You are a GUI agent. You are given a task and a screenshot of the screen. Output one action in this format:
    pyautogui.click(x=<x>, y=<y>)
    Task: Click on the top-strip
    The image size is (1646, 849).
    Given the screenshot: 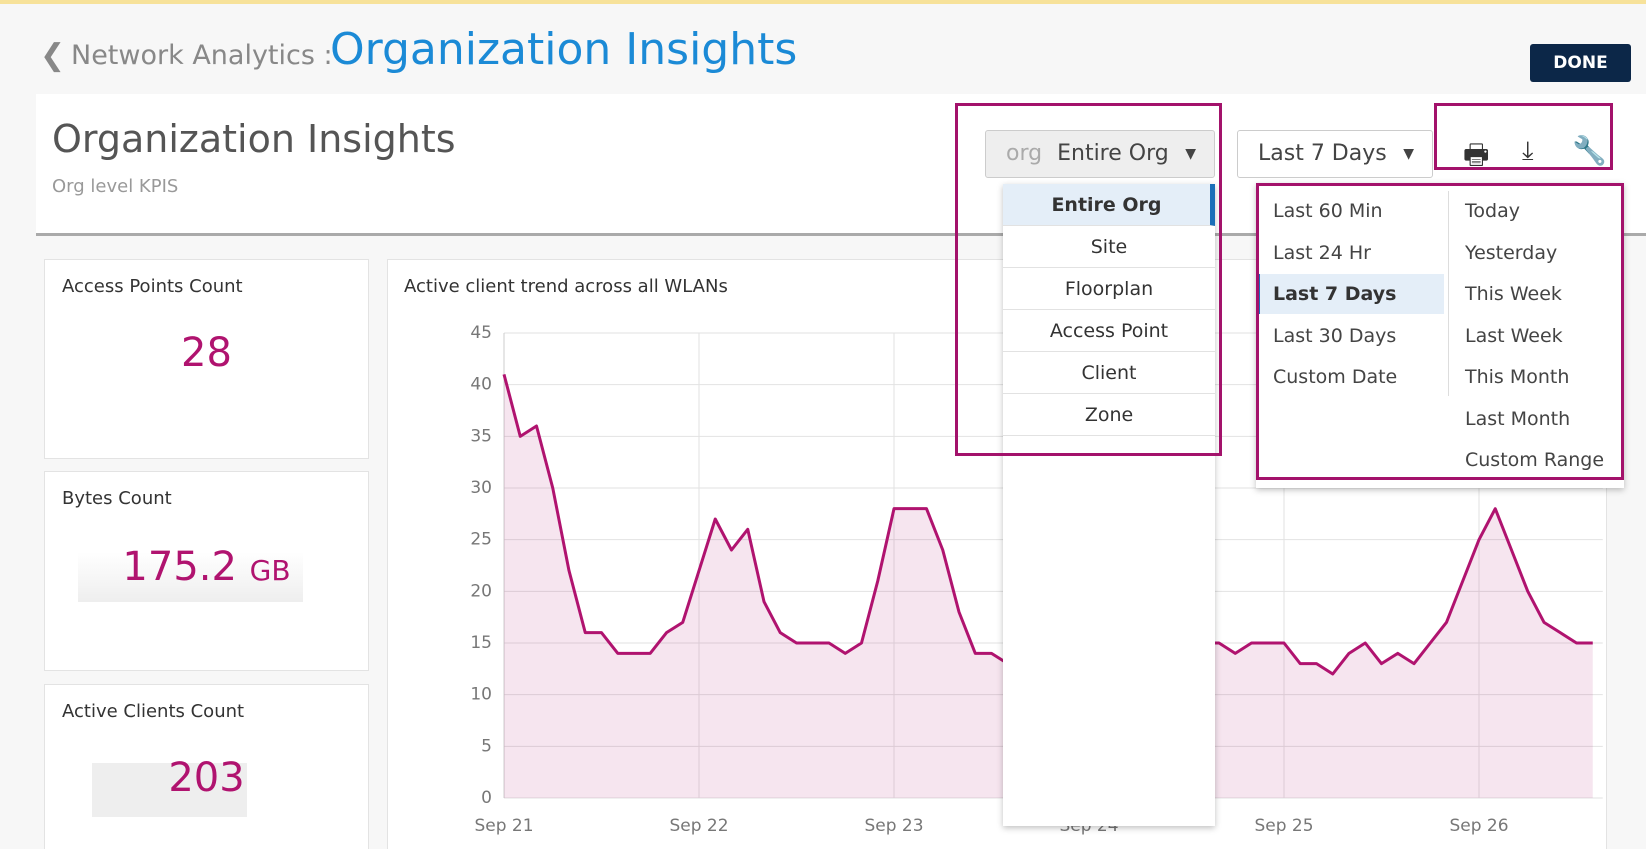 What is the action you would take?
    pyautogui.click(x=823, y=2)
    